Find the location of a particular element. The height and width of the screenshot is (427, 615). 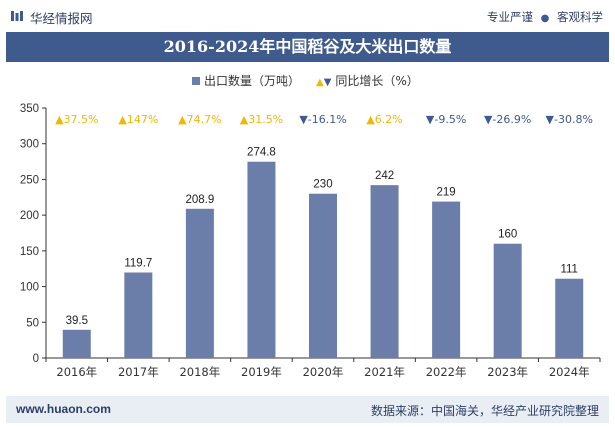

y-tick-label: 0 is located at coordinates (36, 359).